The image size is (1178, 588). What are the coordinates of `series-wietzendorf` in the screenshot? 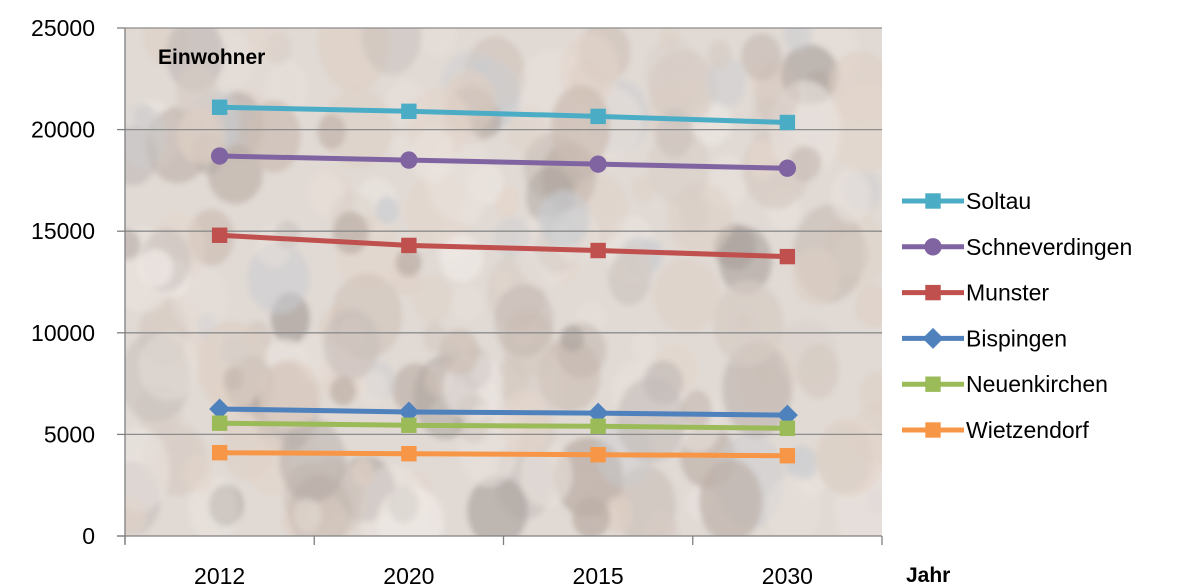 It's located at (503, 454).